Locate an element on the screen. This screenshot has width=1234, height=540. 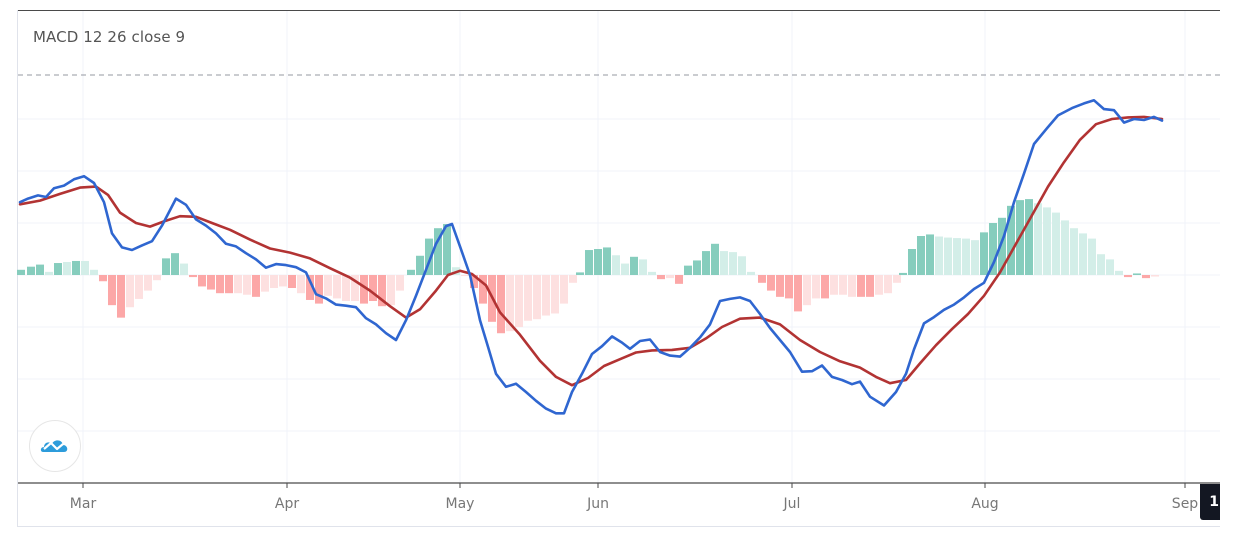
pane-bottom-border is located at coordinates (618, 526).